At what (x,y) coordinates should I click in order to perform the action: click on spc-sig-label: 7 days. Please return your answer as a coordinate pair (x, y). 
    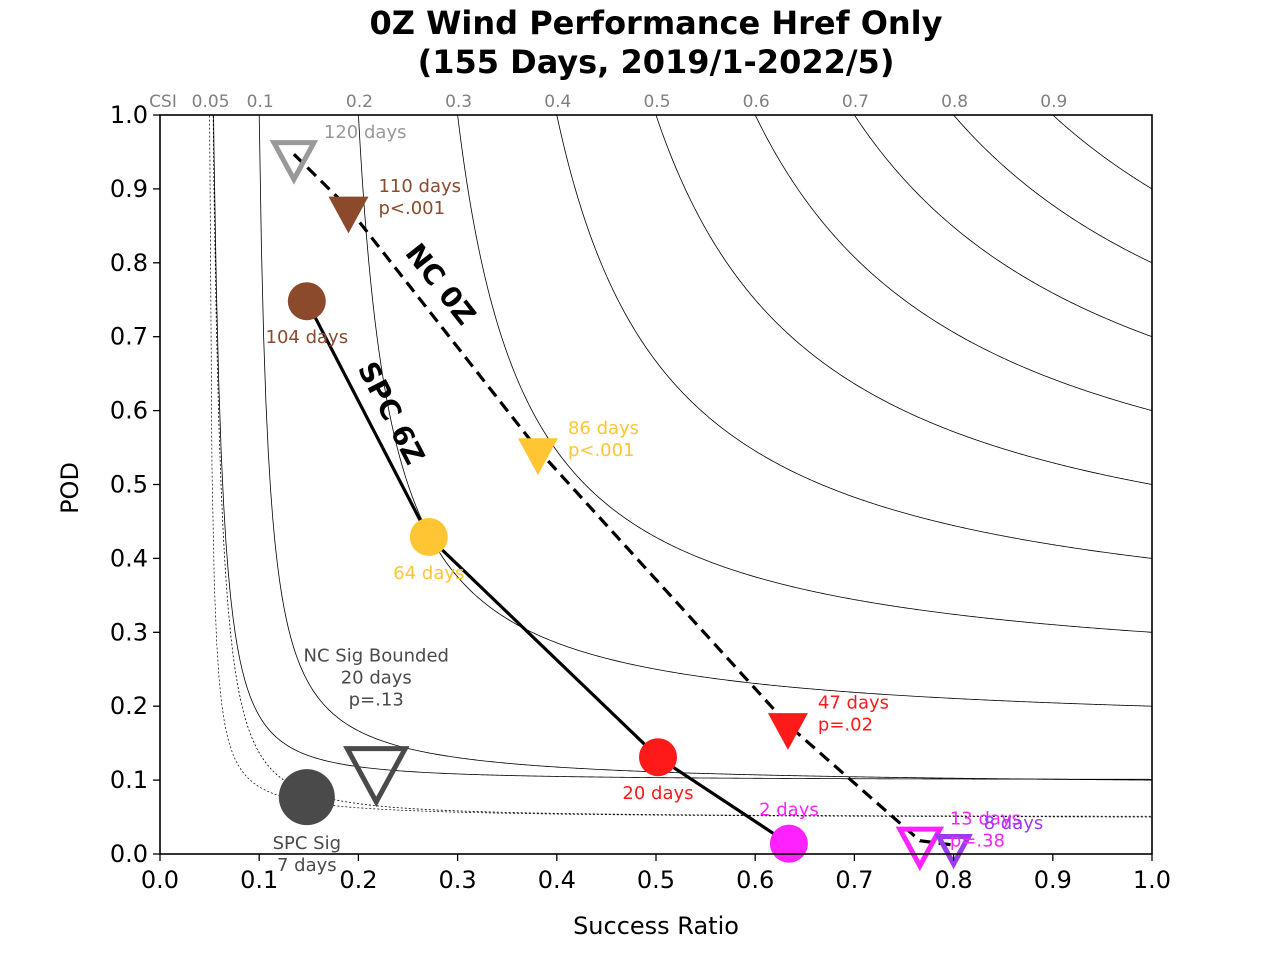
    Looking at the image, I should click on (307, 865).